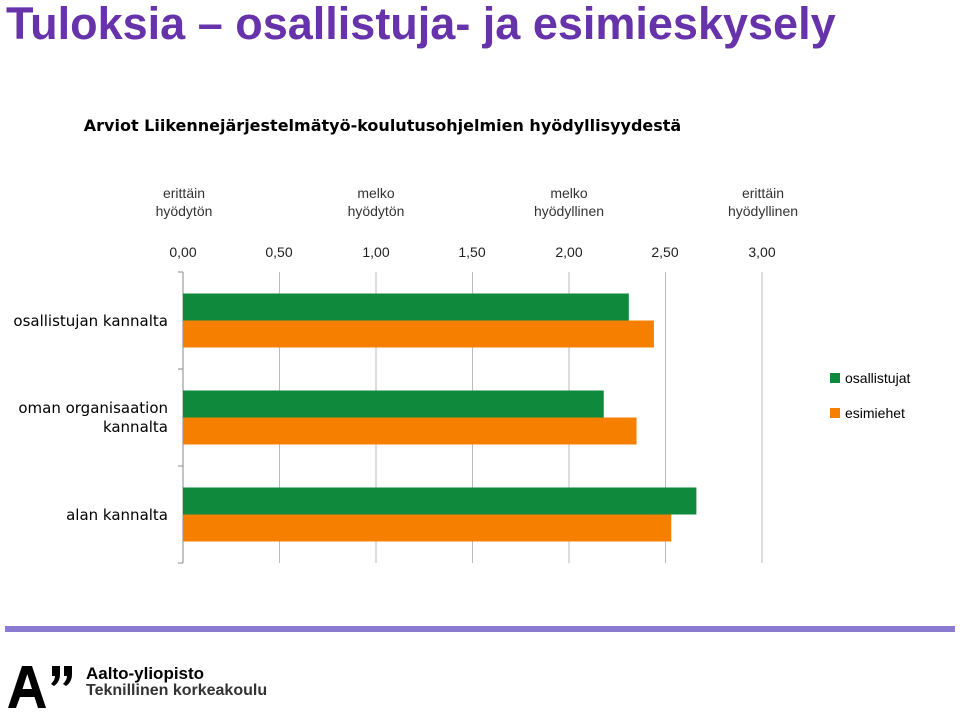 This screenshot has width=960, height=714. What do you see at coordinates (40, 687) in the screenshot?
I see `aalto-logo-icon` at bounding box center [40, 687].